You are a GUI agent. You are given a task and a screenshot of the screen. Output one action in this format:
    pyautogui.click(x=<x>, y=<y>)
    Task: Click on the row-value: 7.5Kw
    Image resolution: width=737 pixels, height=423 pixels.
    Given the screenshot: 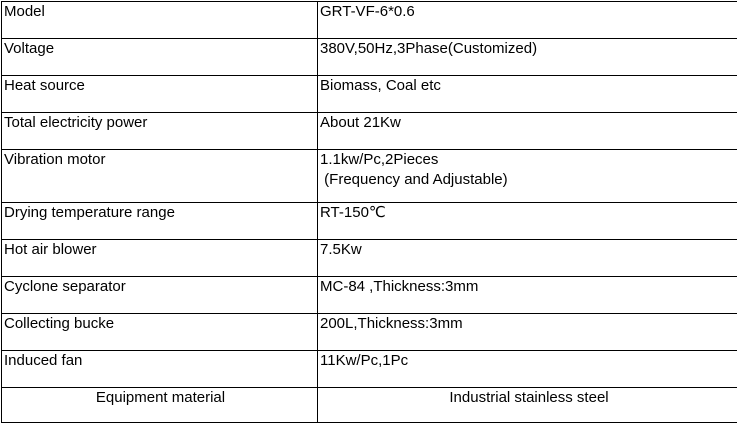 What is the action you would take?
    pyautogui.click(x=527, y=258)
    